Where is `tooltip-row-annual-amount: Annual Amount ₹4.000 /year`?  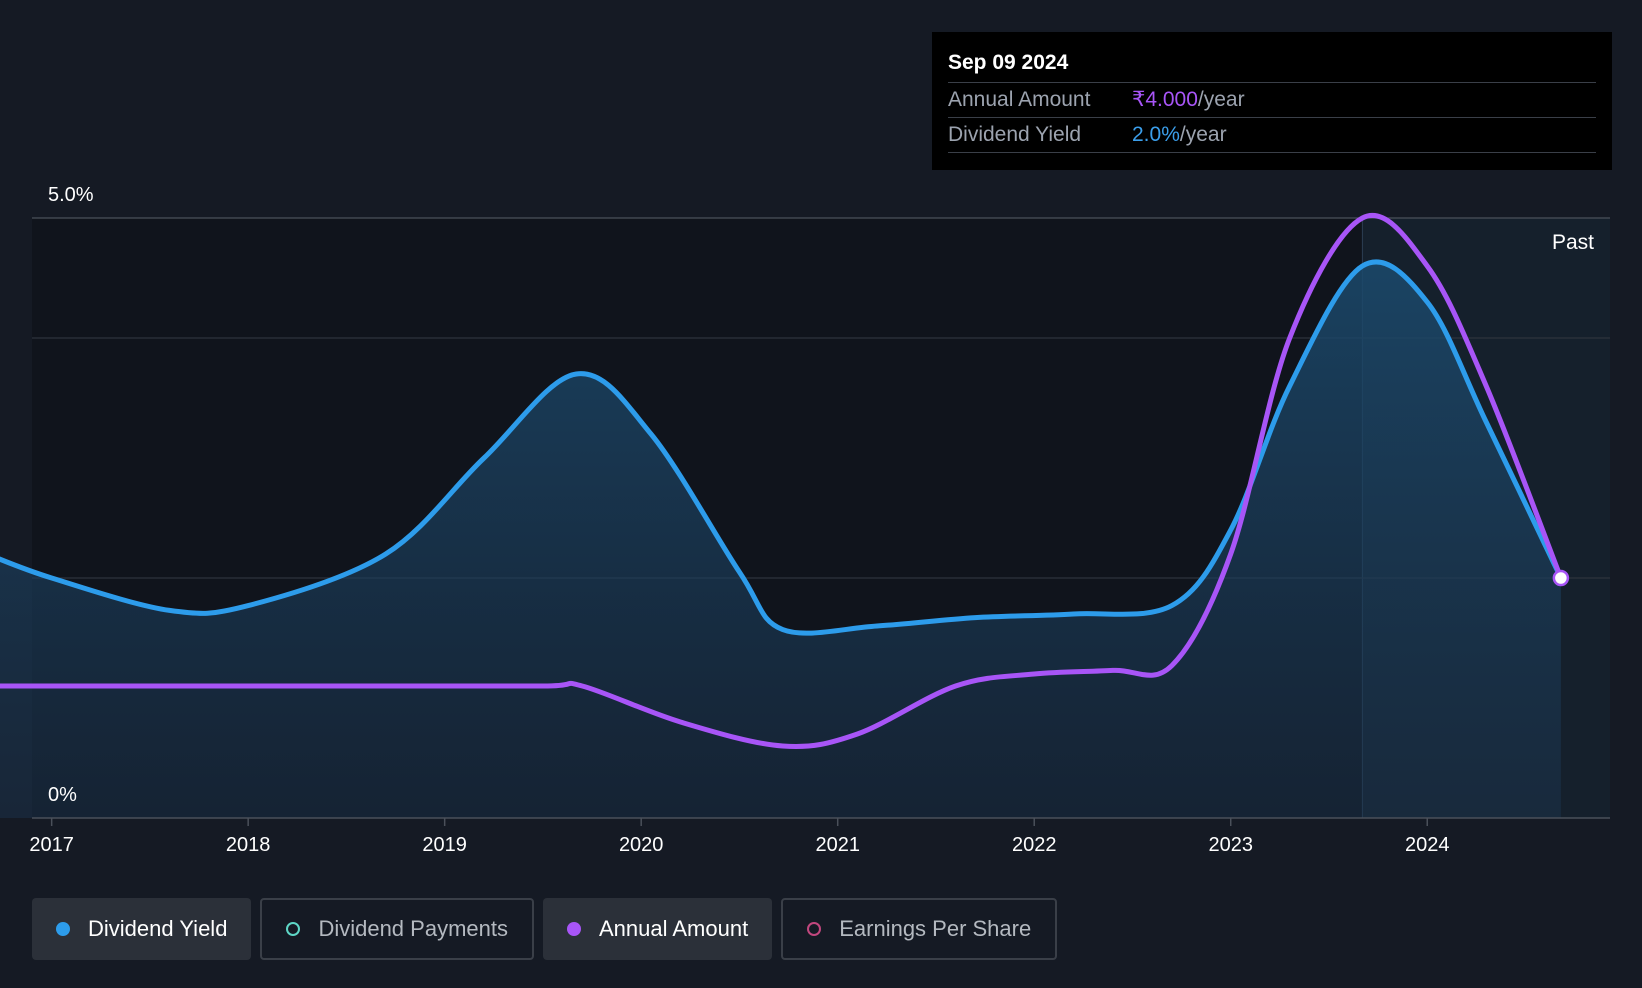 tooltip-row-annual-amount: Annual Amount ₹4.000 /year is located at coordinates (1272, 99).